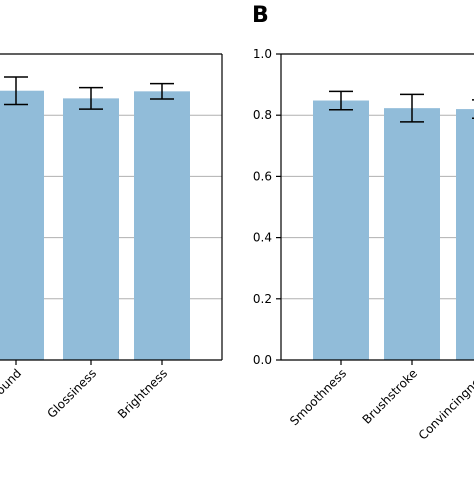  Describe the element at coordinates (262, 176) in the screenshot. I see `ytick-label-b-3: 0.6` at that location.